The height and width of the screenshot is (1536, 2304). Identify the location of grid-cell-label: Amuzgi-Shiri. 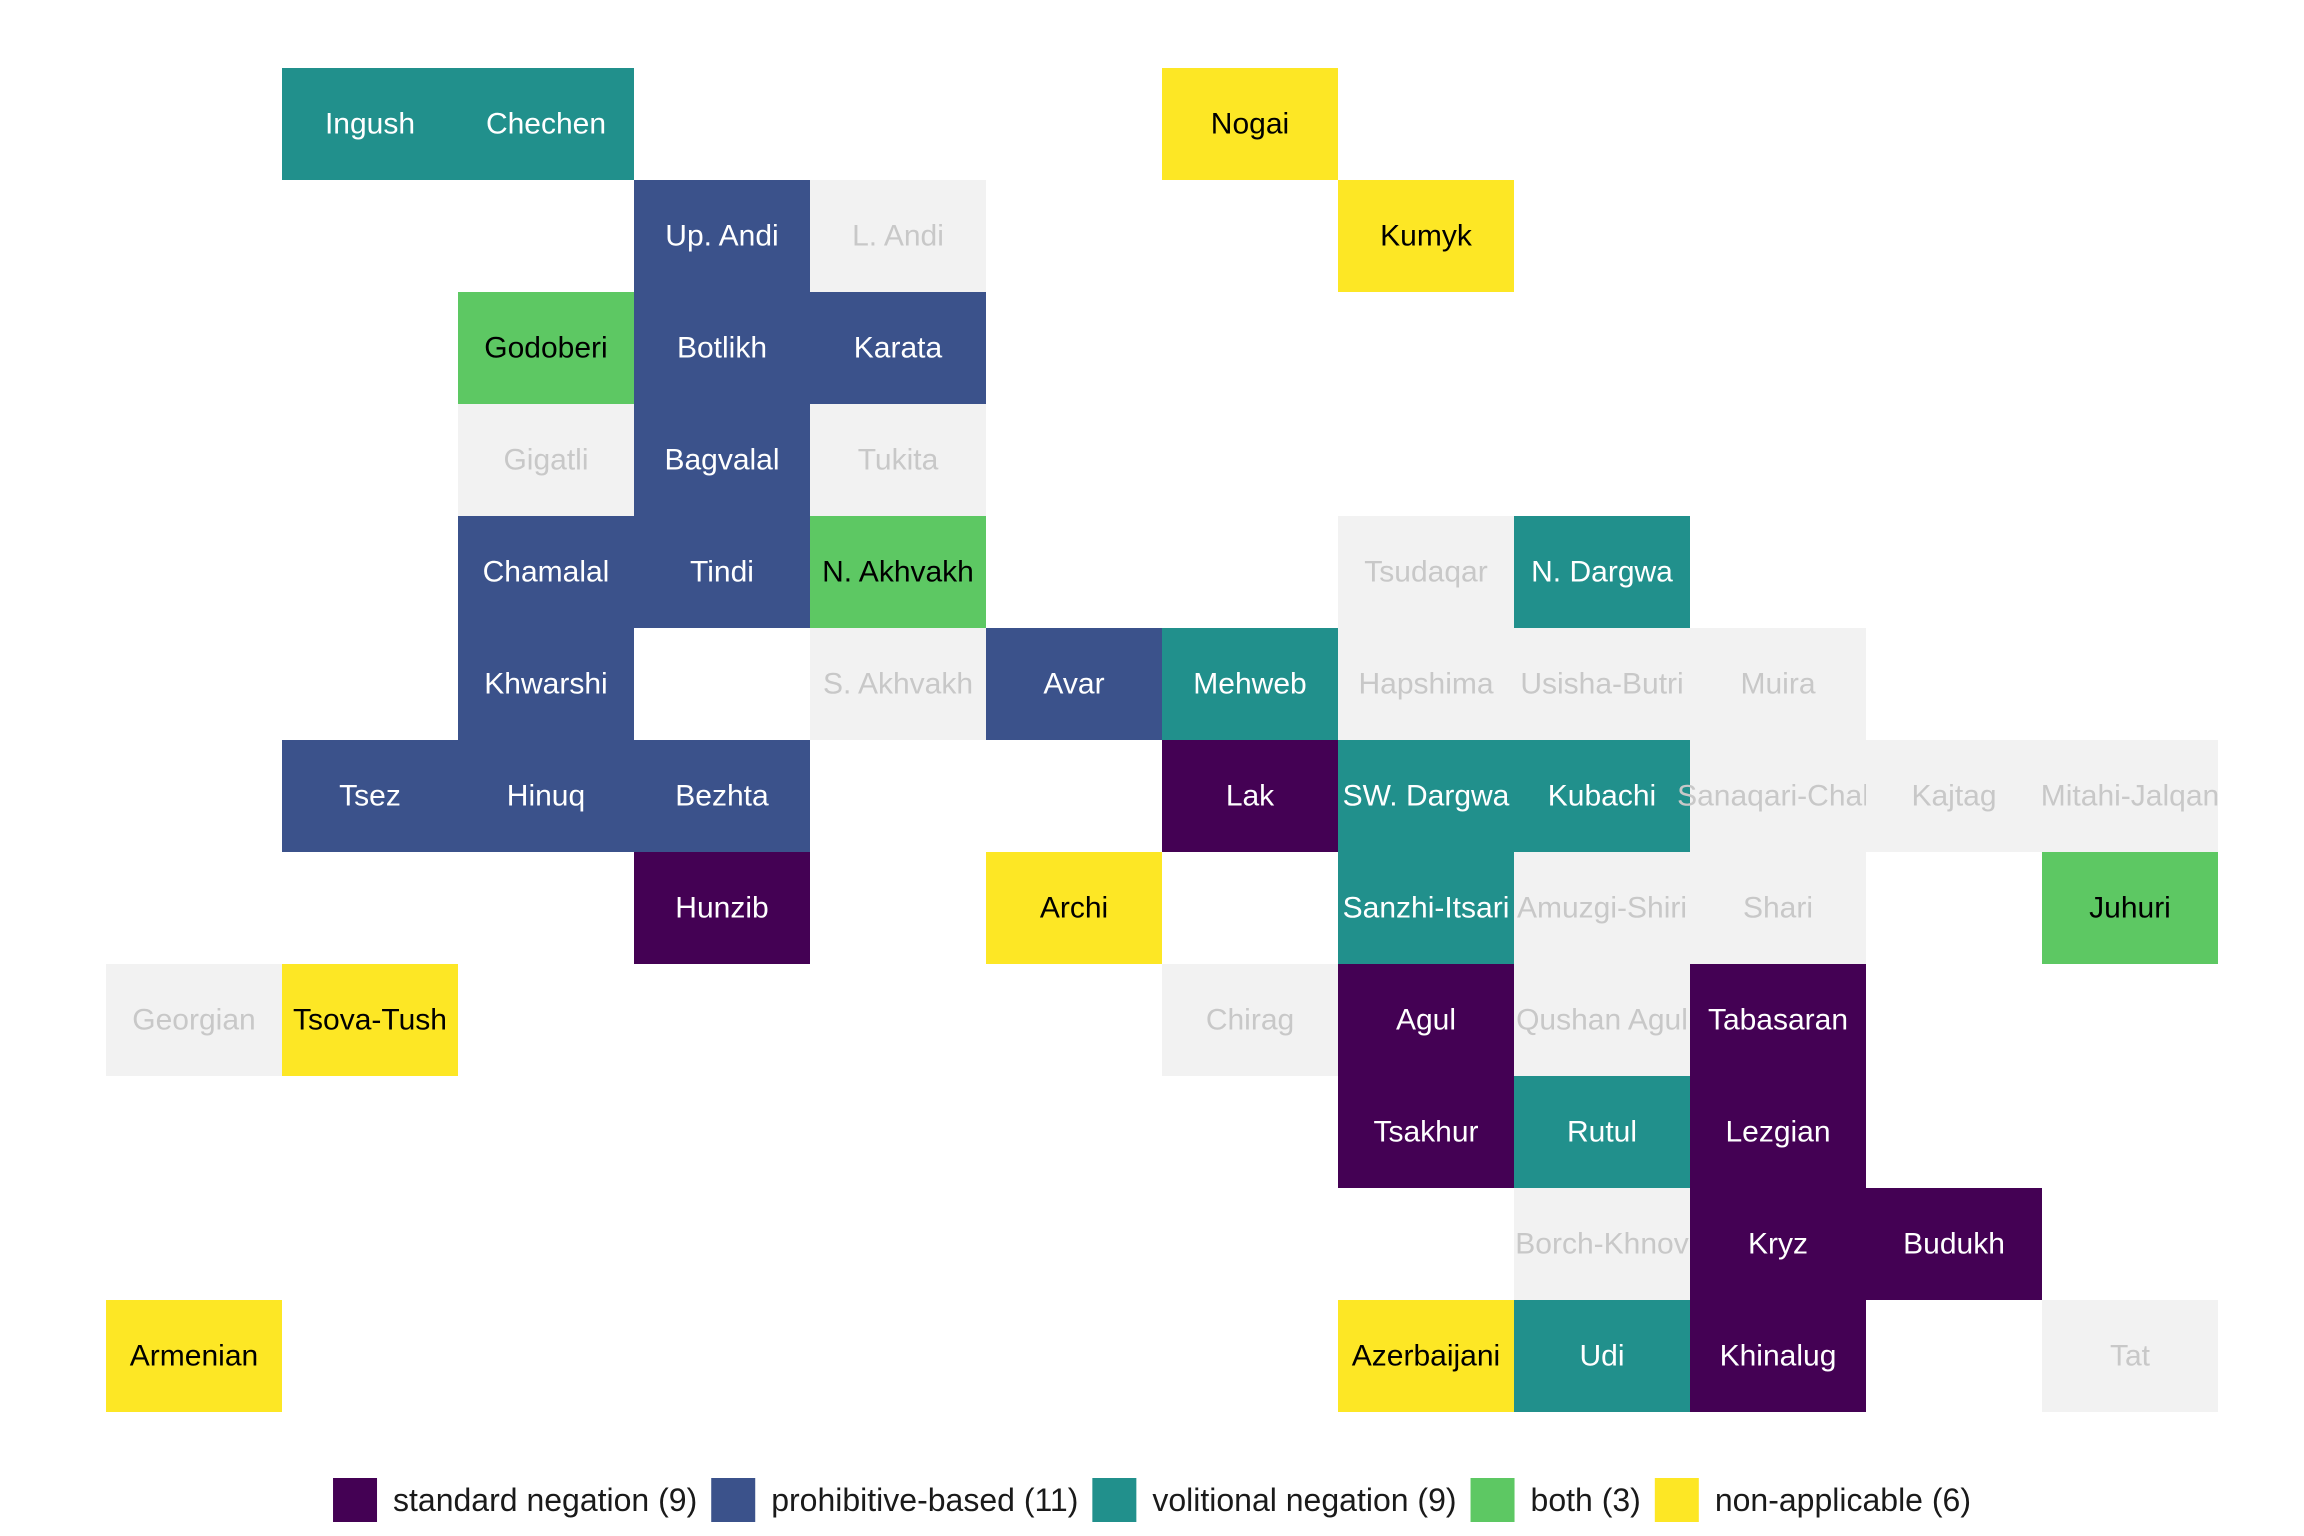
(1602, 908).